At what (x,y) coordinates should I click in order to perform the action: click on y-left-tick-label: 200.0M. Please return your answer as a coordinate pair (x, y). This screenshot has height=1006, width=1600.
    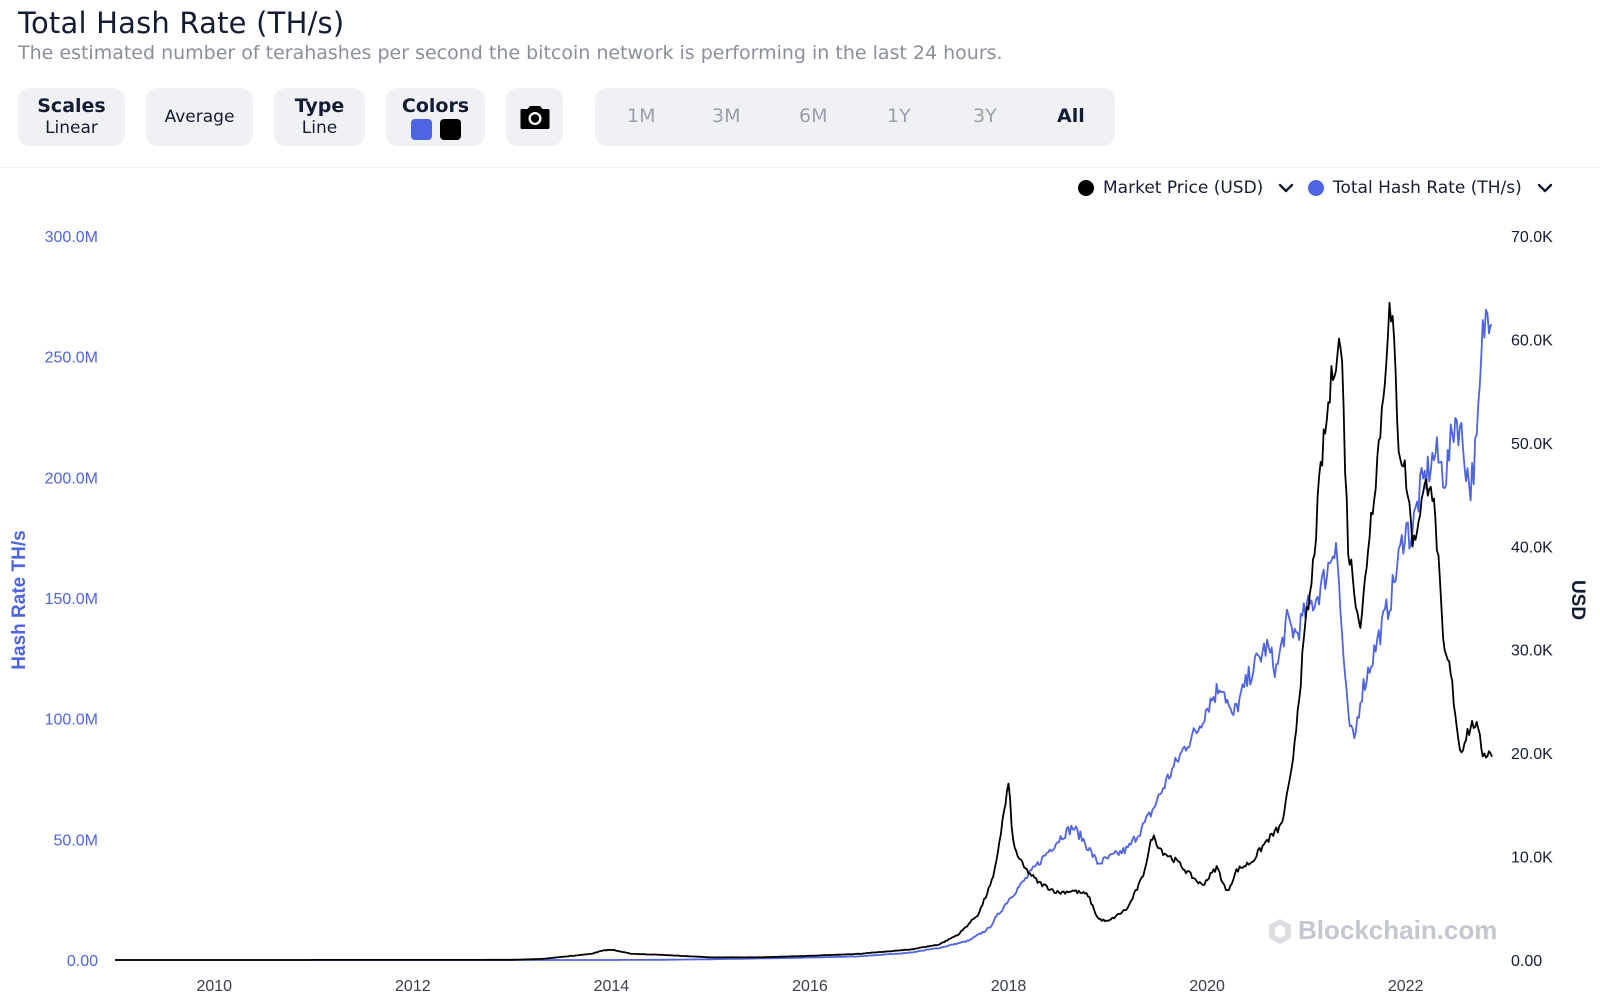
    Looking at the image, I should click on (71, 478).